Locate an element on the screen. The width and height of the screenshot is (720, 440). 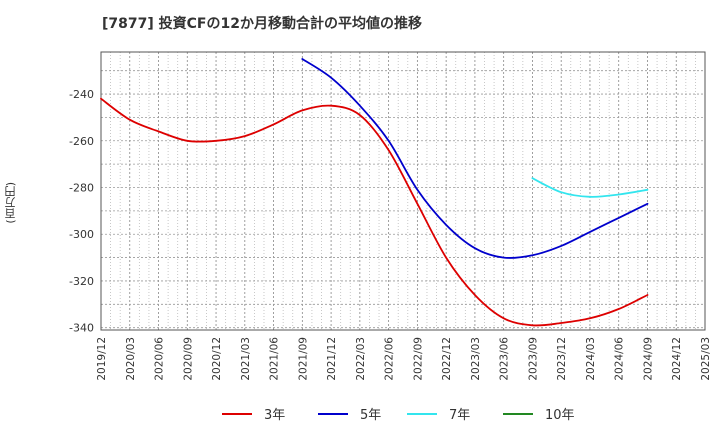
x-tick-label: 2021/12 is located at coordinates (332, 359).